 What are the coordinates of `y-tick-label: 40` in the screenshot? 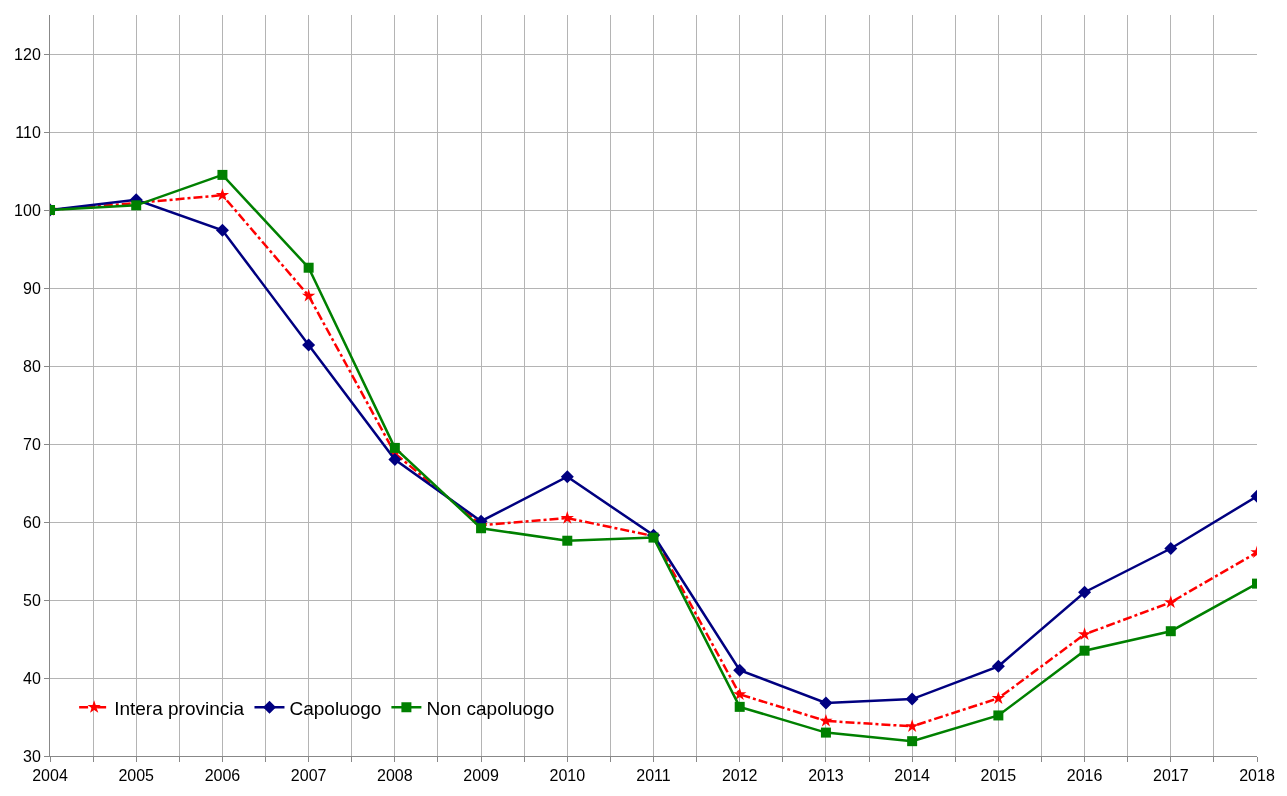 It's located at (32, 678).